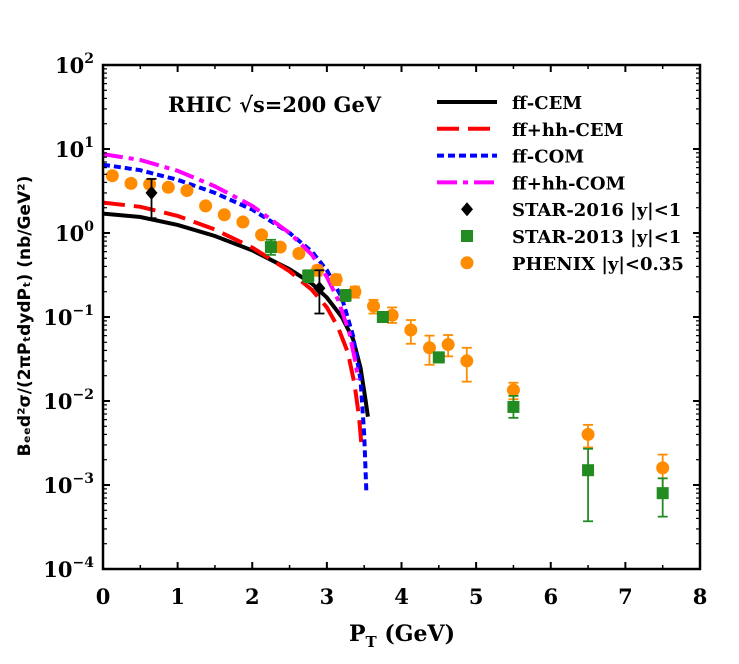  I want to click on y-tick-label-1: 10¹, so click(74, 148).